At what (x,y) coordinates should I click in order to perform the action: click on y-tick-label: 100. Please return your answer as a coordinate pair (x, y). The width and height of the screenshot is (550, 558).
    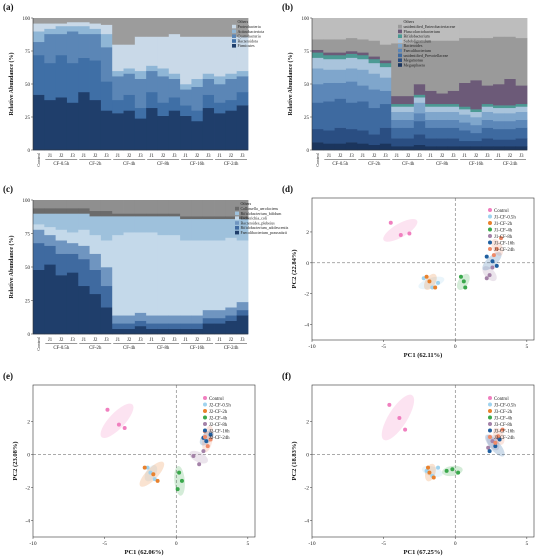
    Looking at the image, I should click on (27, 201).